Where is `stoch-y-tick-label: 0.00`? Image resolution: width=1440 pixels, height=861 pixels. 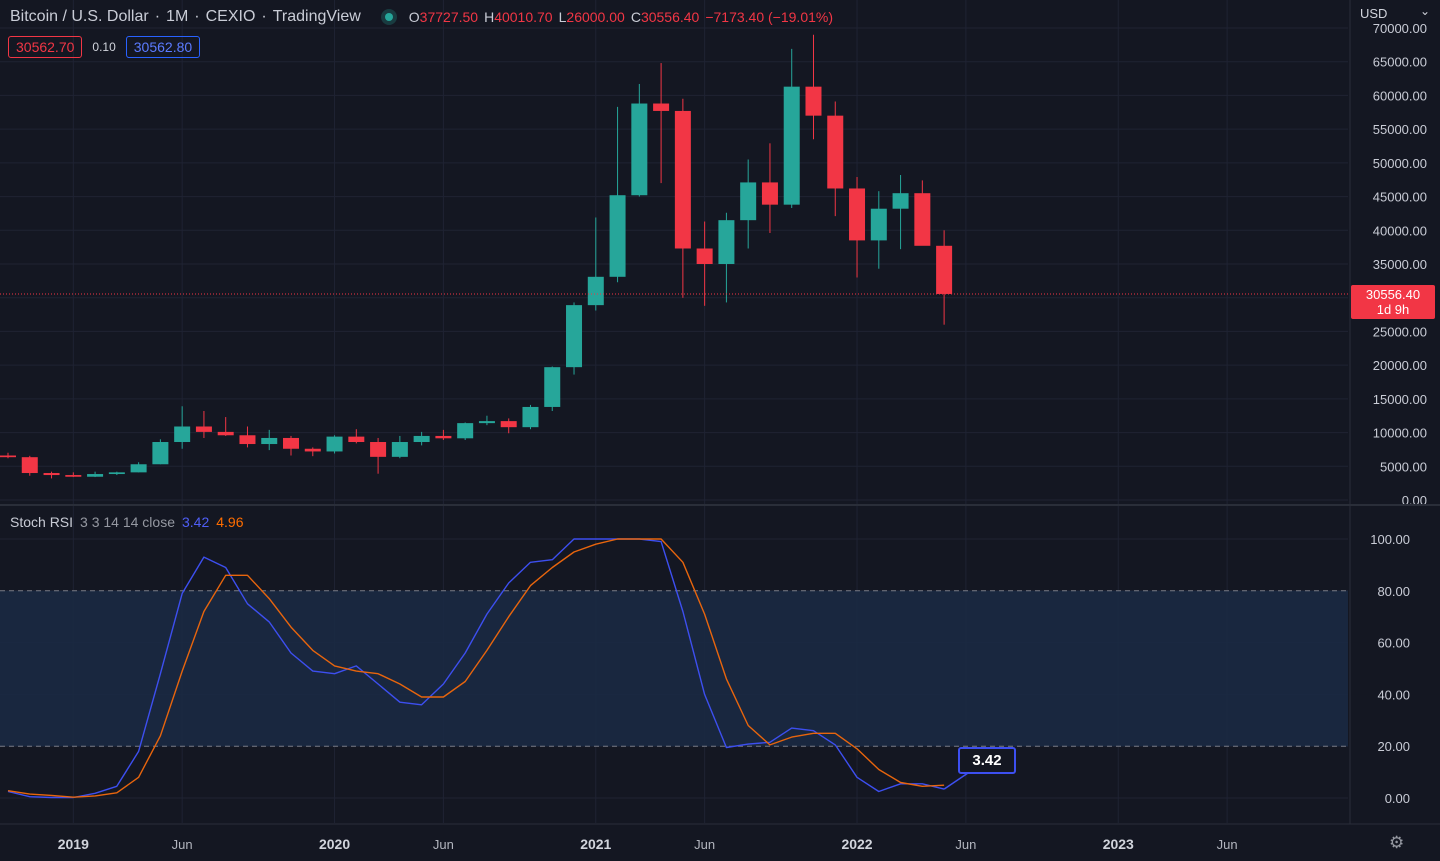
stoch-y-tick-label: 0.00 is located at coordinates (1397, 798).